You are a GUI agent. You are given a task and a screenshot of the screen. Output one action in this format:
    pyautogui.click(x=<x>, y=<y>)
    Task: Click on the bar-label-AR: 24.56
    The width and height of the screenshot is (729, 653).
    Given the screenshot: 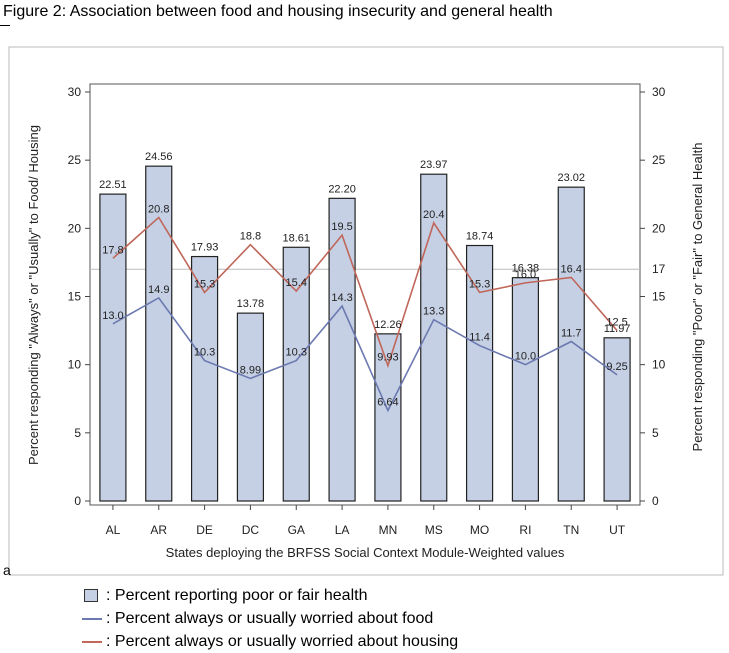 What is the action you would take?
    pyautogui.click(x=159, y=157)
    